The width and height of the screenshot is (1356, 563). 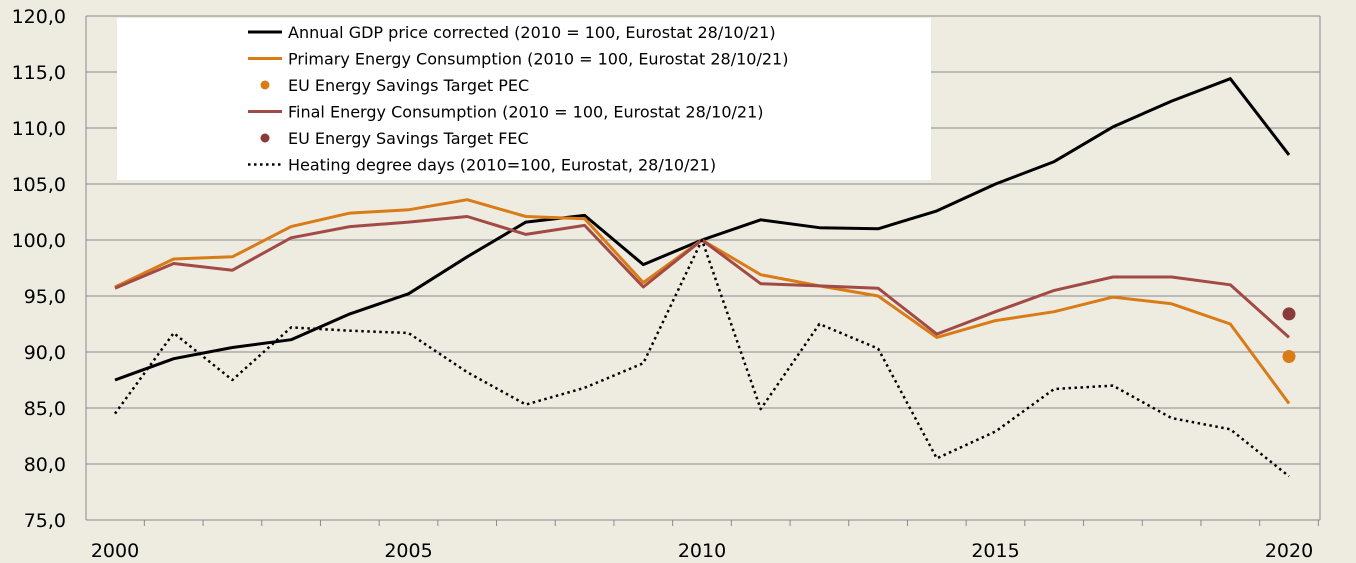 I want to click on legend-label: EU Energy Savings Target PEC, so click(x=408, y=85).